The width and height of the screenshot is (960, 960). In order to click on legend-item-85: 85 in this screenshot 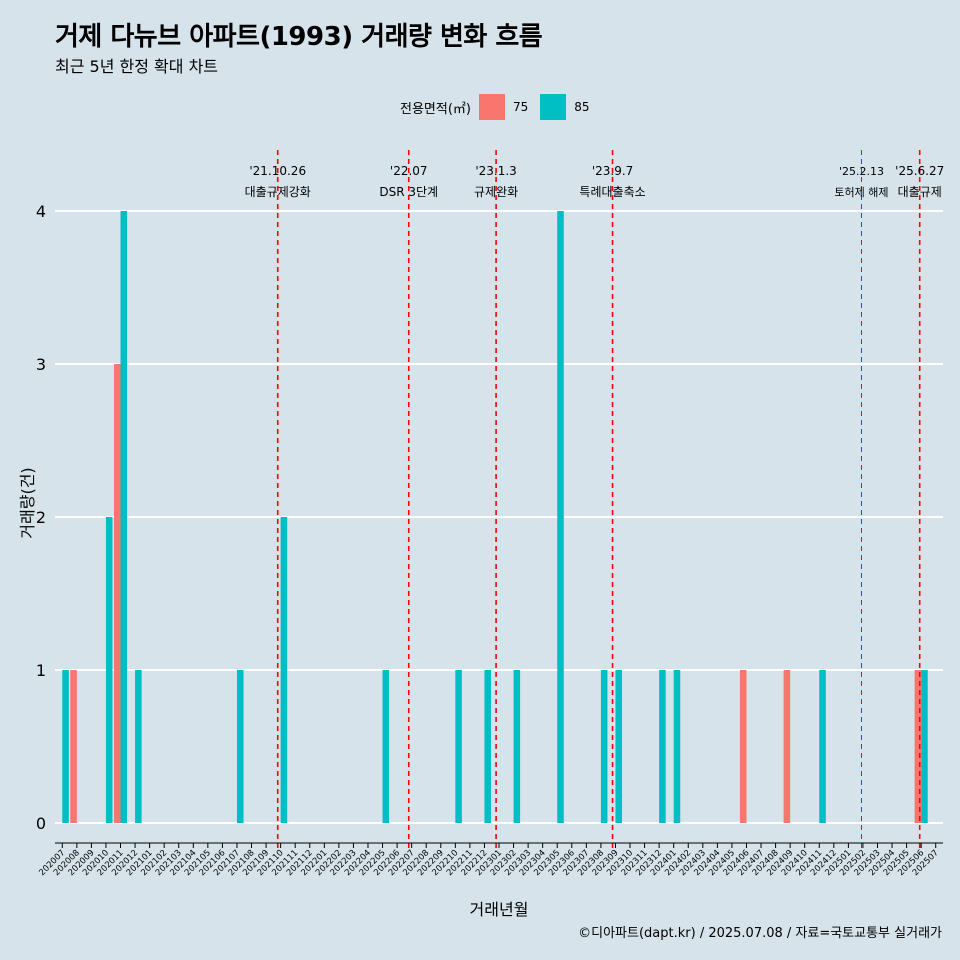, I will do `click(565, 107)`.